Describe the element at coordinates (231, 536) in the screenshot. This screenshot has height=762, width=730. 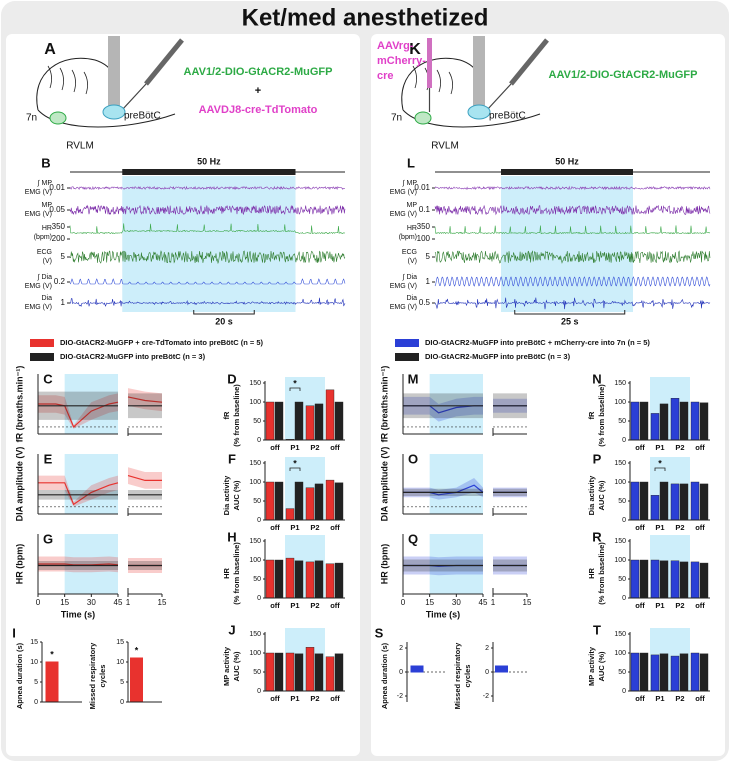
I see `panel-label: H` at that location.